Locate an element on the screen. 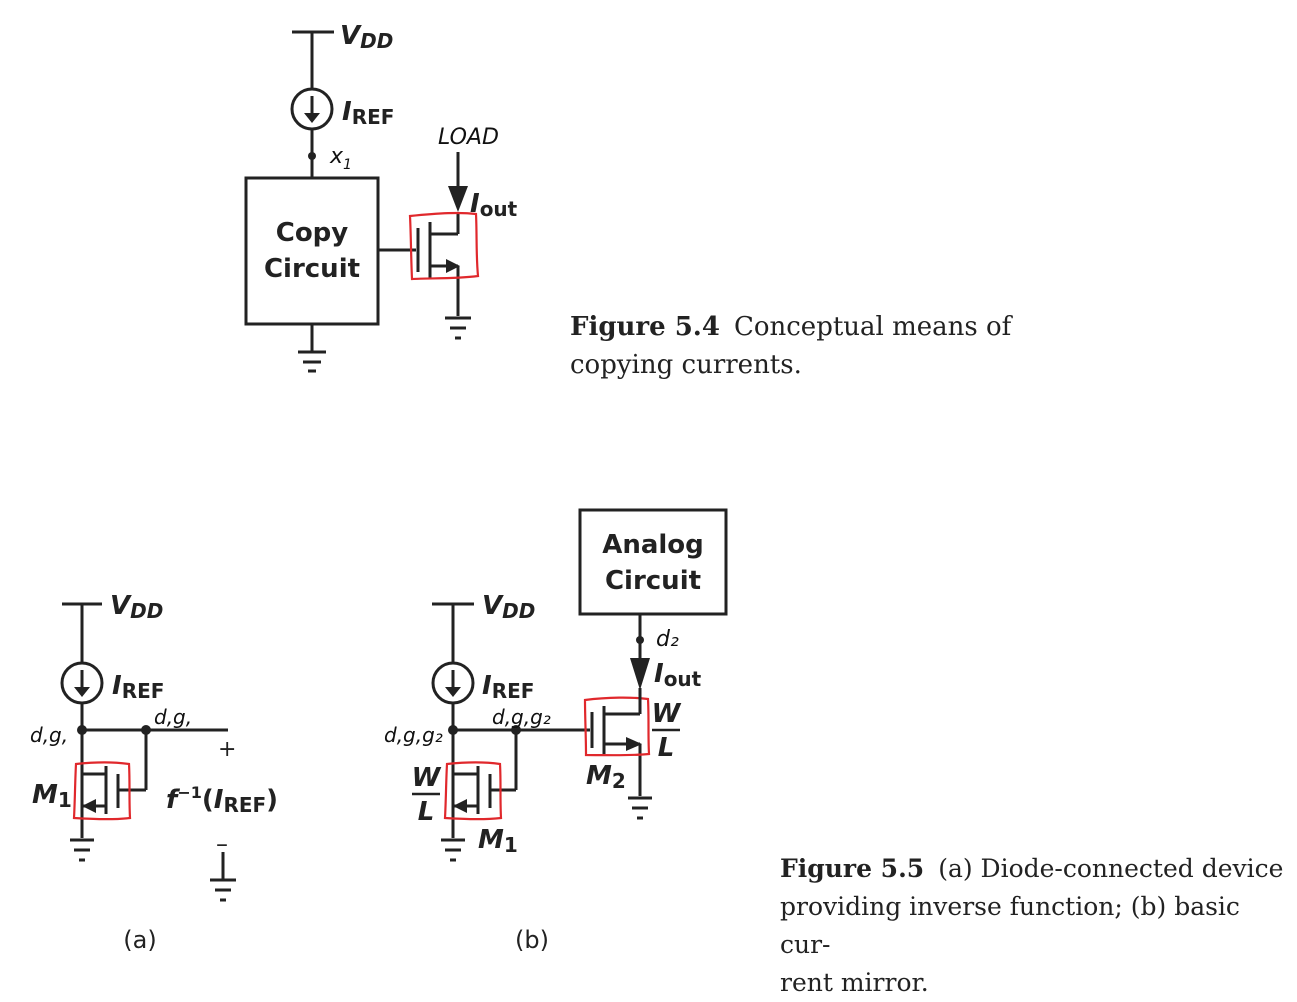  nmos-transistor-m2 is located at coordinates (616, 751).